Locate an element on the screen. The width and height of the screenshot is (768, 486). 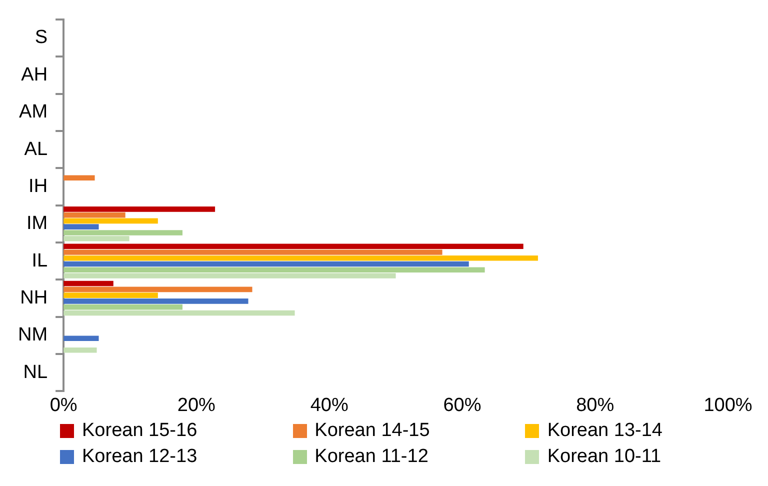
y-tick-label: AM is located at coordinates (33, 112).